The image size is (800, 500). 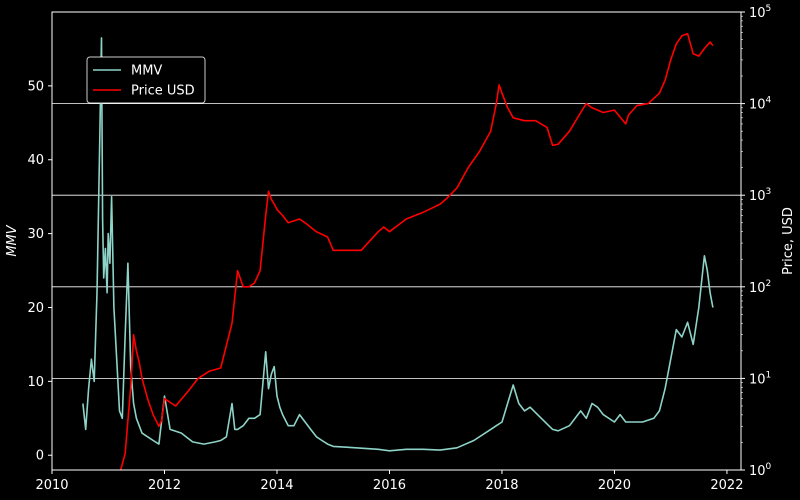 What do you see at coordinates (769, 9) in the screenshot?
I see `y-right-tick-exponent: 5` at bounding box center [769, 9].